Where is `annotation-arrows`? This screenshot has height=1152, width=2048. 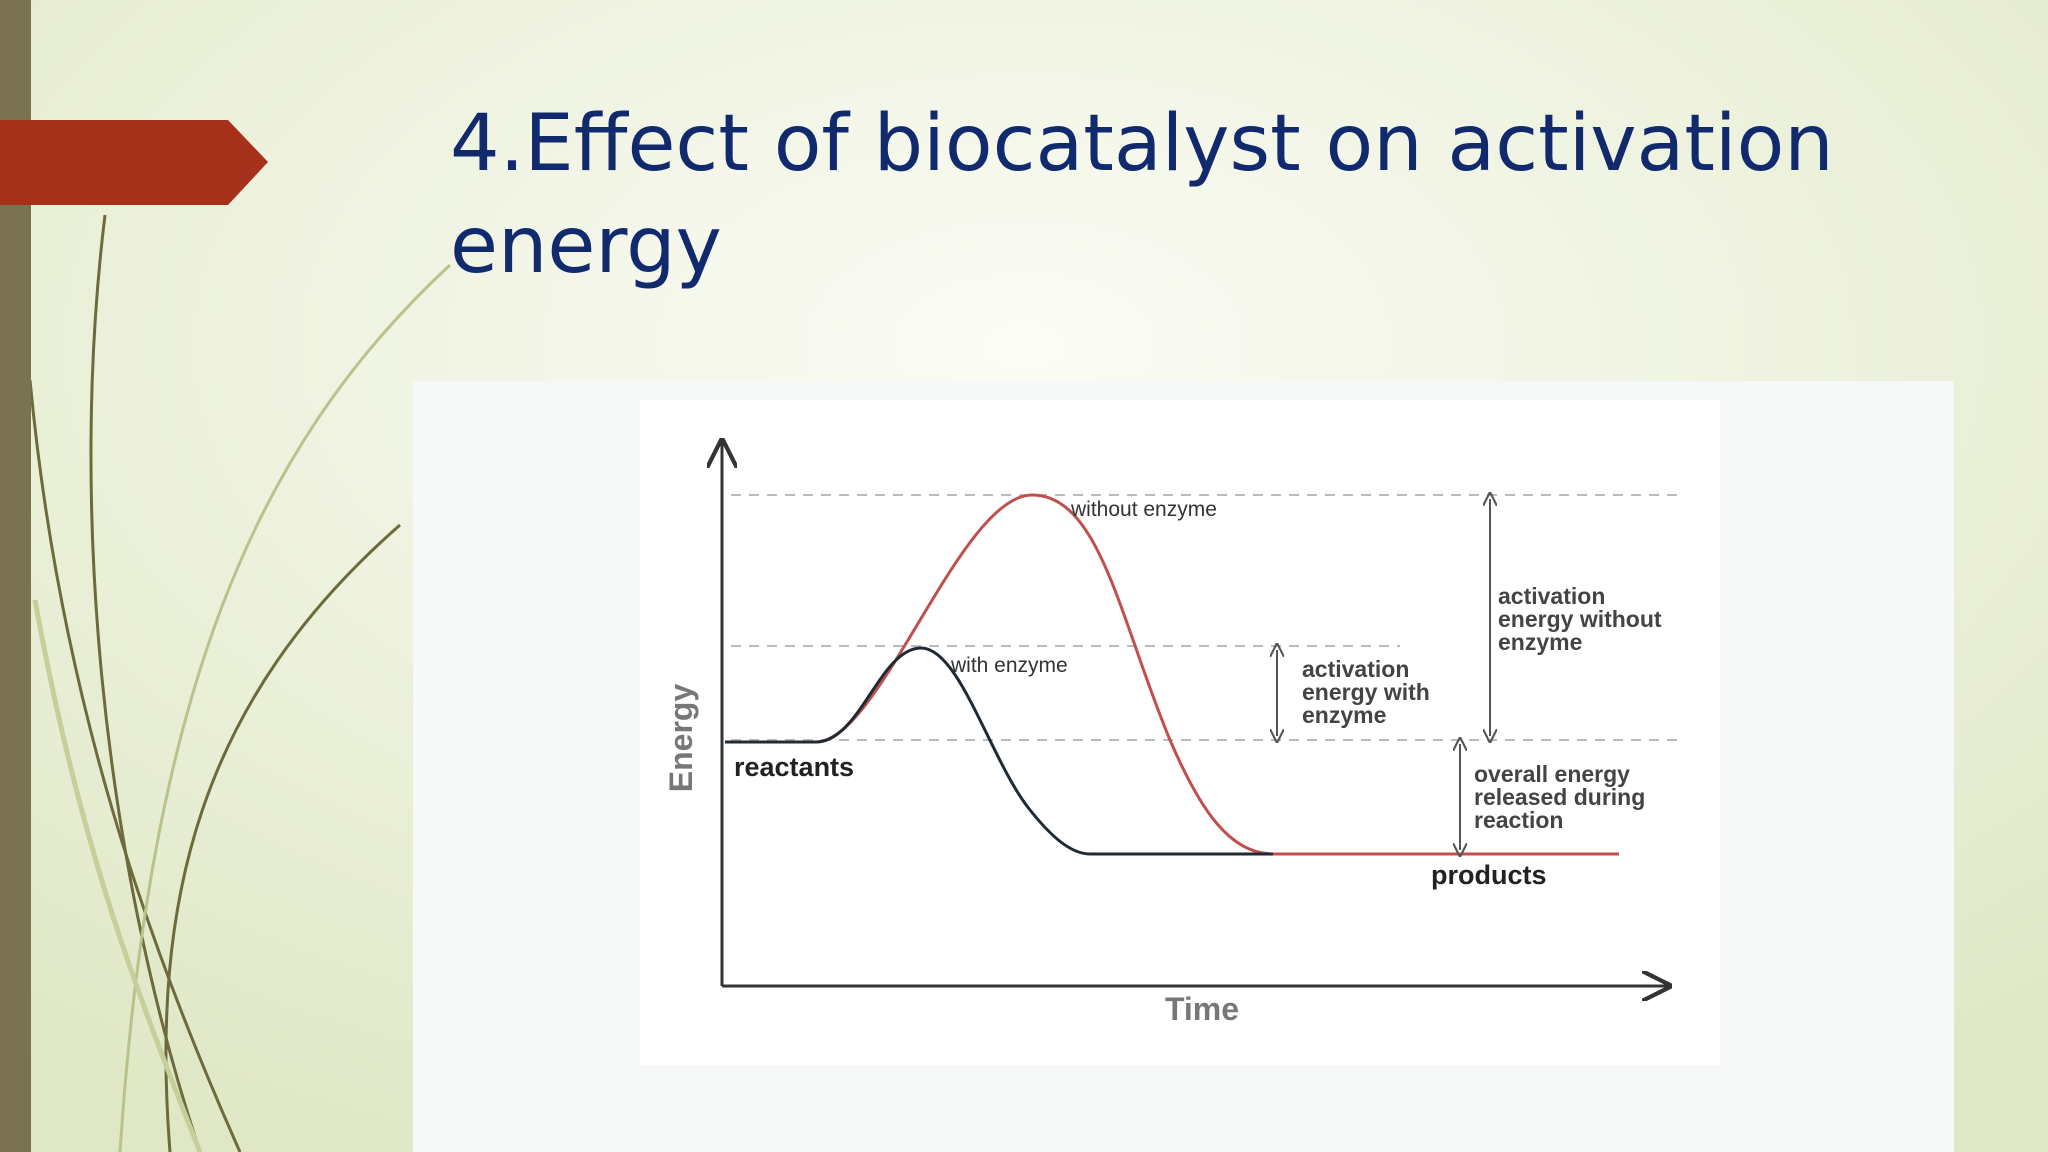 annotation-arrows is located at coordinates (1383, 674).